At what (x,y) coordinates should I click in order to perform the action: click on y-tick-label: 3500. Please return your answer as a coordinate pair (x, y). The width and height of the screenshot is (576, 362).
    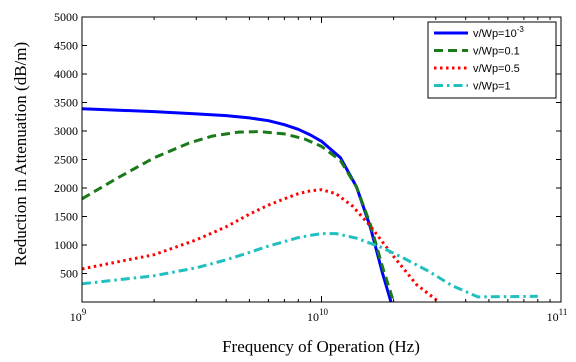
    Looking at the image, I should click on (66, 103).